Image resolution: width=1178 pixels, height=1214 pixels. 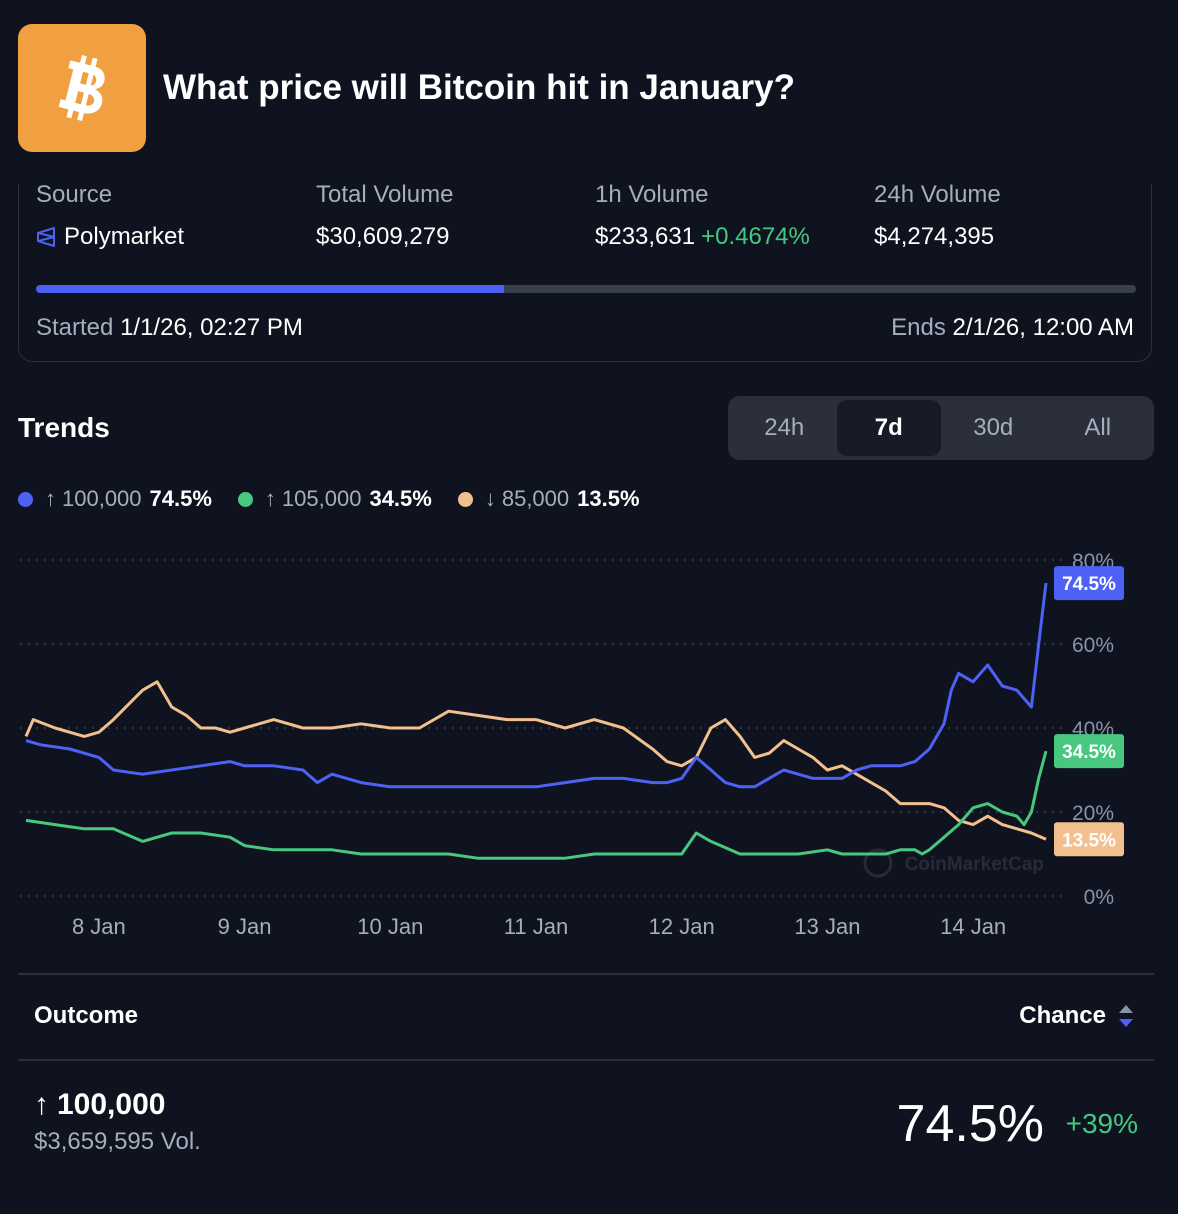 I want to click on source-label: Source, so click(x=74, y=194).